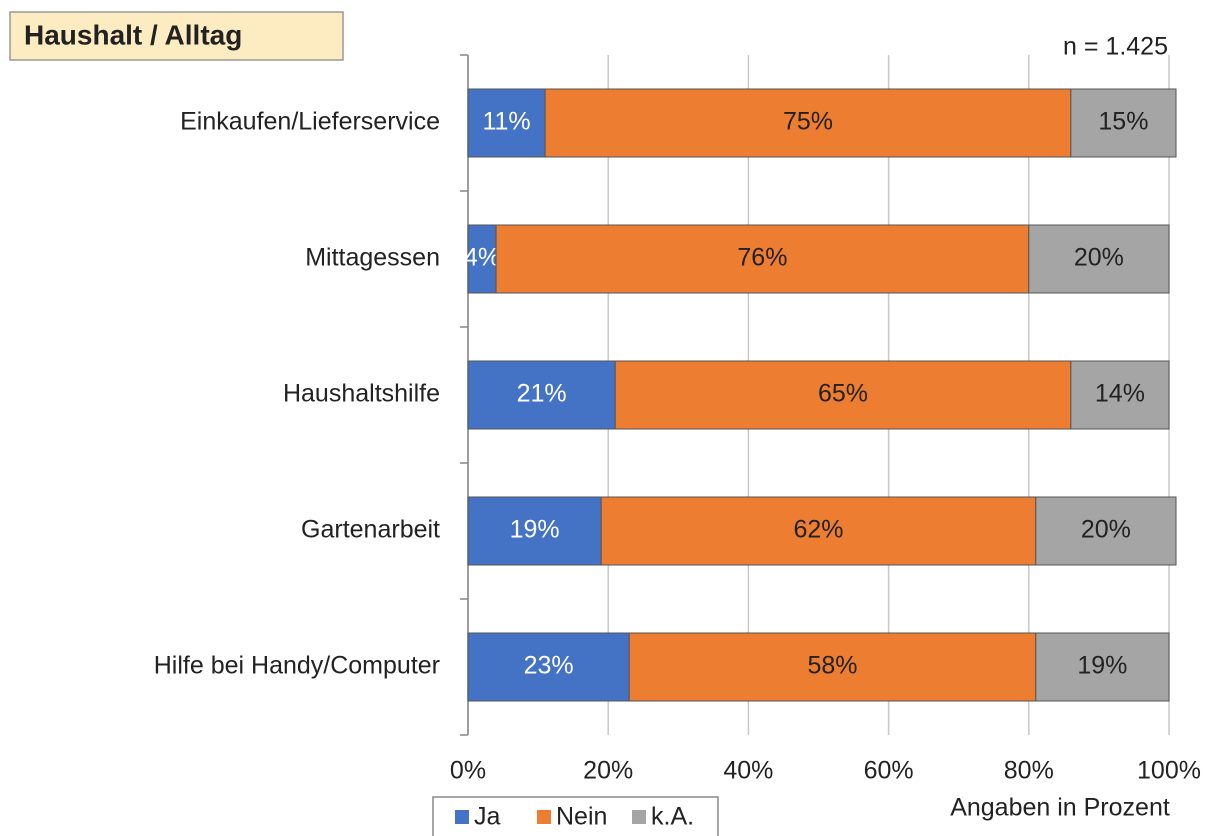 The image size is (1219, 836). I want to click on data-label: 14%, so click(1120, 394).